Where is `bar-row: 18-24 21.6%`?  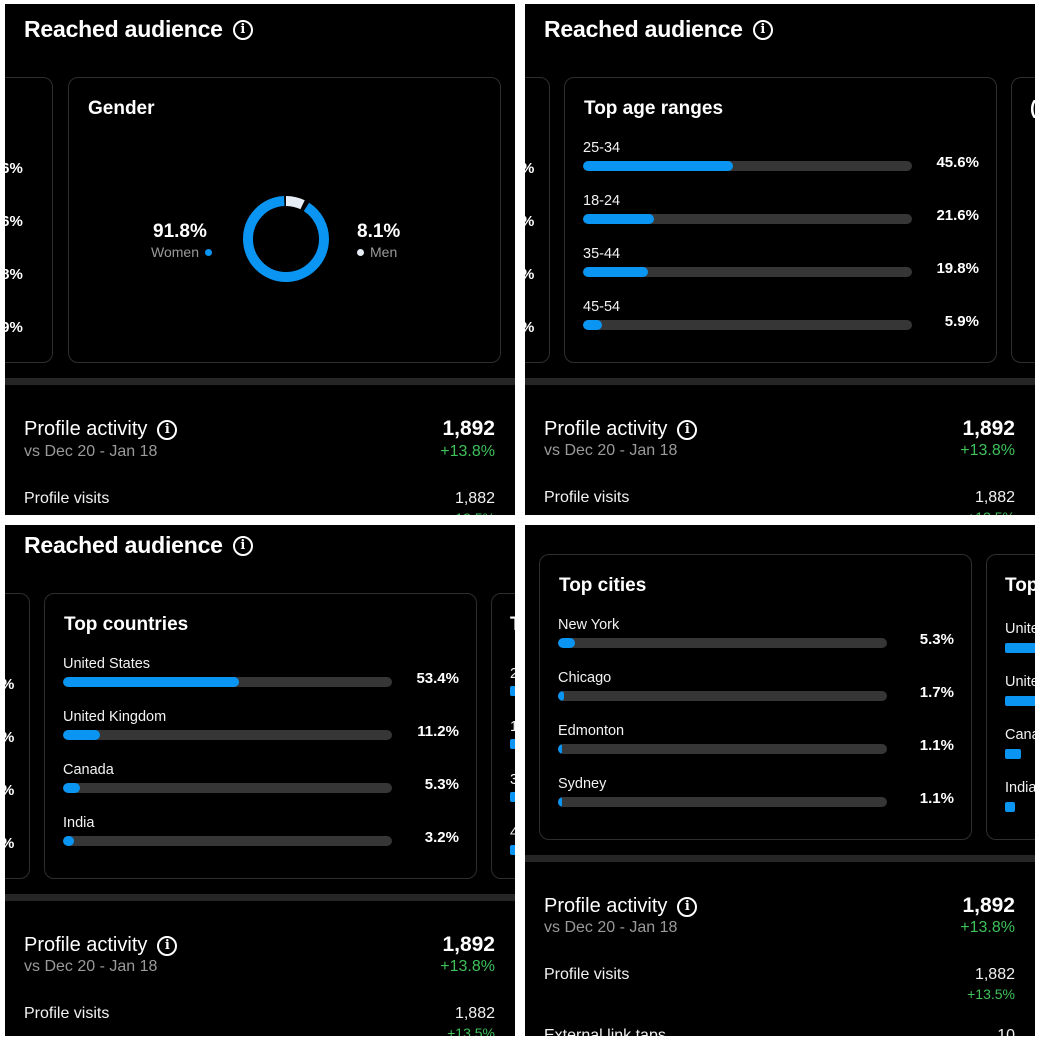 bar-row: 18-24 21.6% is located at coordinates (781, 213).